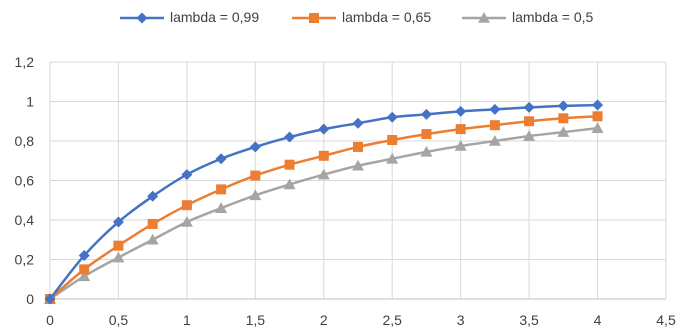  I want to click on x-tick-label: 0, so click(50, 320).